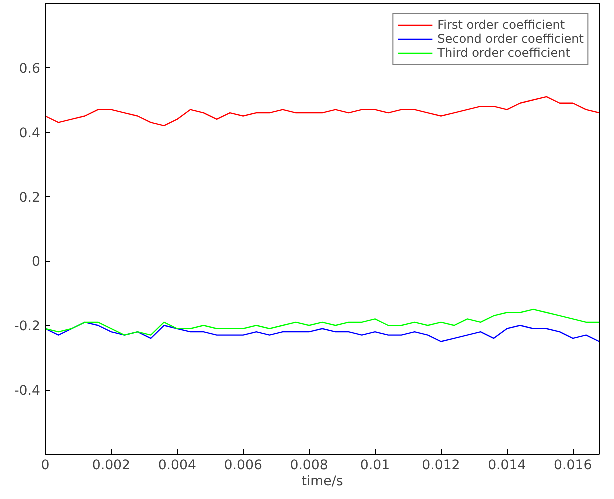 The height and width of the screenshot is (499, 614). Describe the element at coordinates (507, 466) in the screenshot. I see `x-tick-label: 0.014` at that location.